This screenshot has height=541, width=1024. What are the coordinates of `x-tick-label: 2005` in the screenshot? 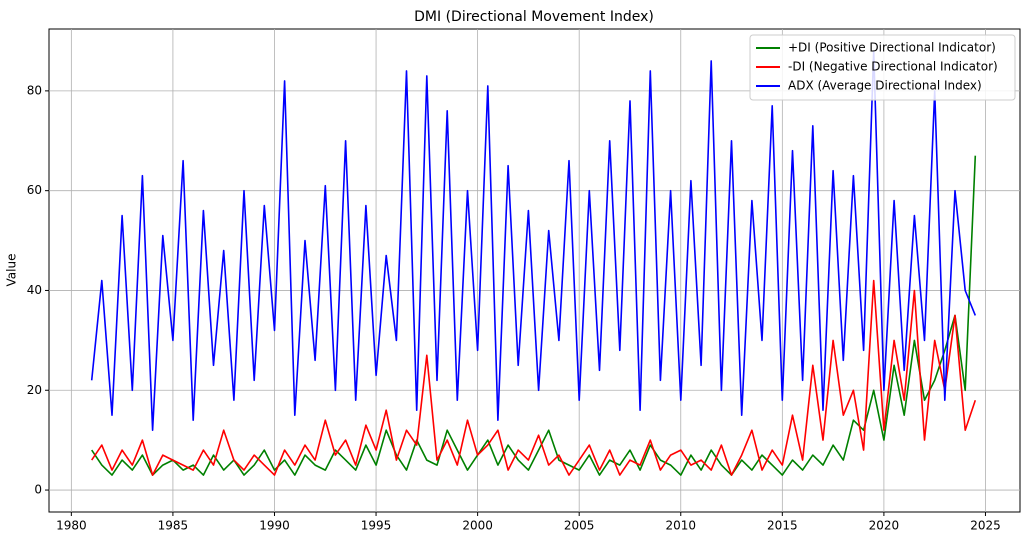 It's located at (579, 526).